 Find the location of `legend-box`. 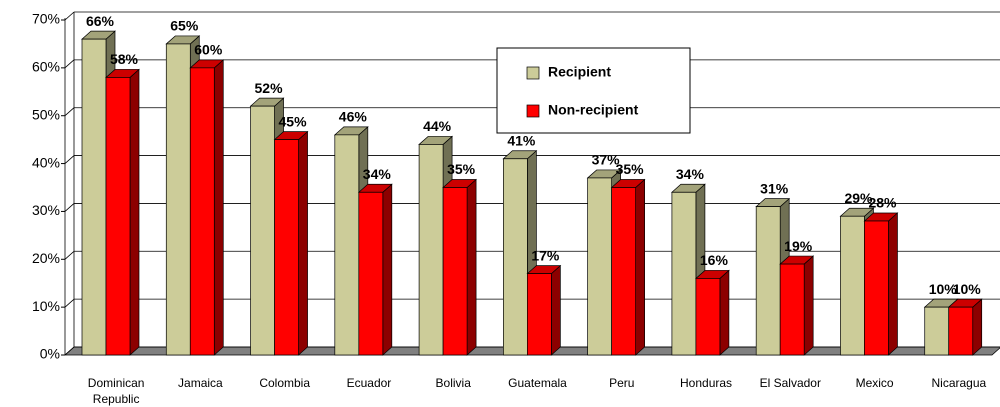

legend-box is located at coordinates (593, 90).